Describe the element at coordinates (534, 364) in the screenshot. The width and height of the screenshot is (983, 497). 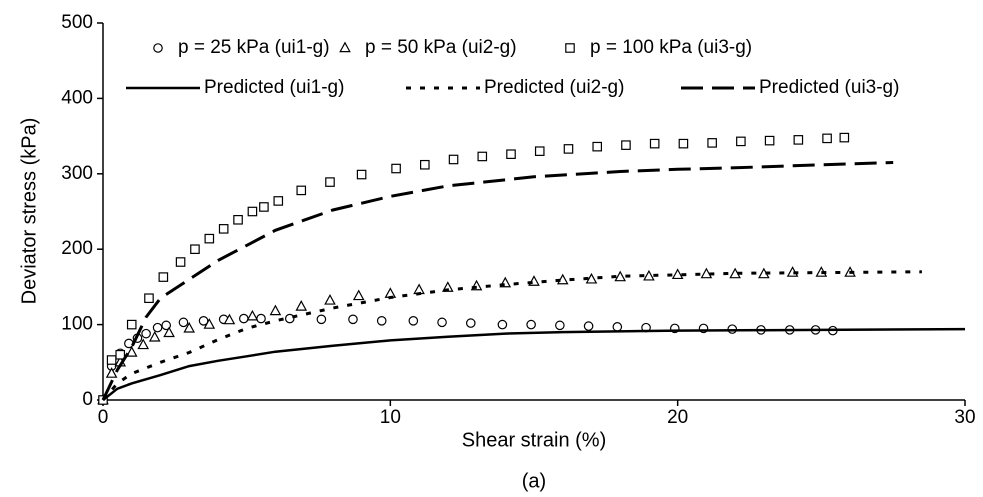
I see `line` at that location.